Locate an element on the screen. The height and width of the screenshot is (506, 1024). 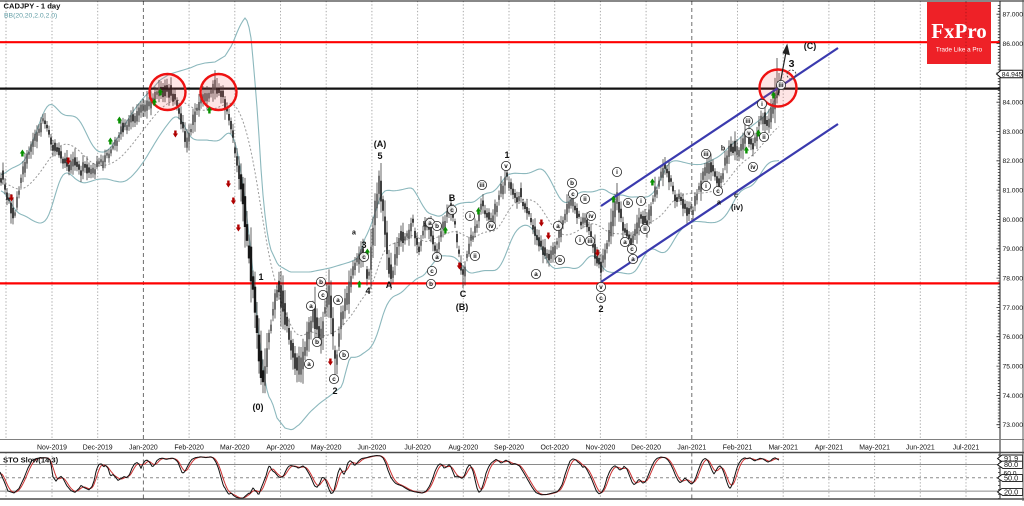
svg-text: Feb-2021 is located at coordinates (738, 448).